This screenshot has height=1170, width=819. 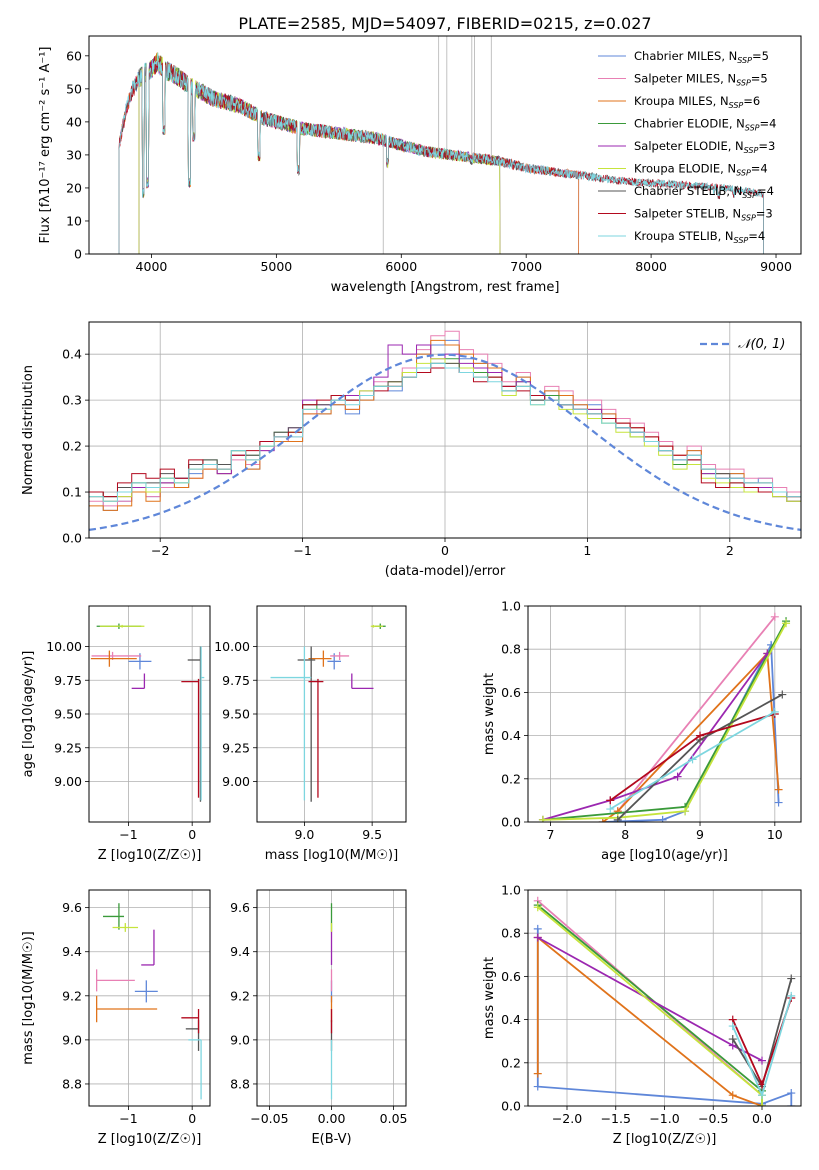 What do you see at coordinates (776, 266) in the screenshot?
I see `x-tick-label: 9000` at bounding box center [776, 266].